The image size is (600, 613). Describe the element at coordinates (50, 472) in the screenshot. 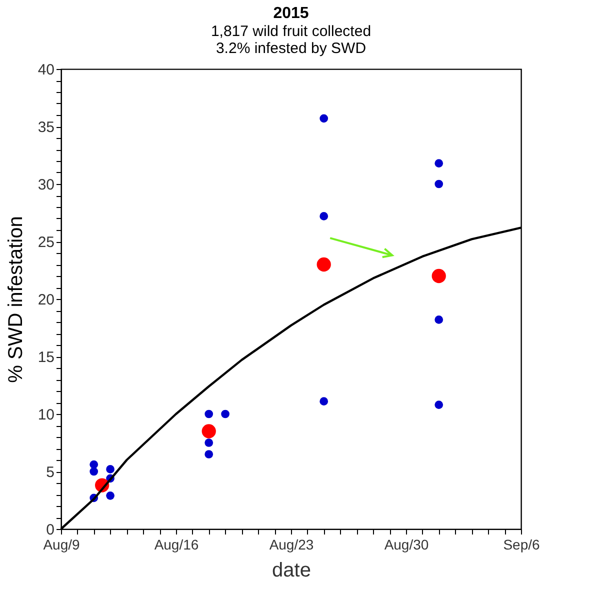

I see `y-tick-label: 5` at that location.